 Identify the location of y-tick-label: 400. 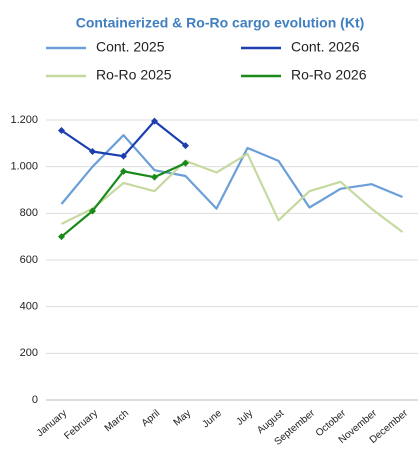
(29, 307).